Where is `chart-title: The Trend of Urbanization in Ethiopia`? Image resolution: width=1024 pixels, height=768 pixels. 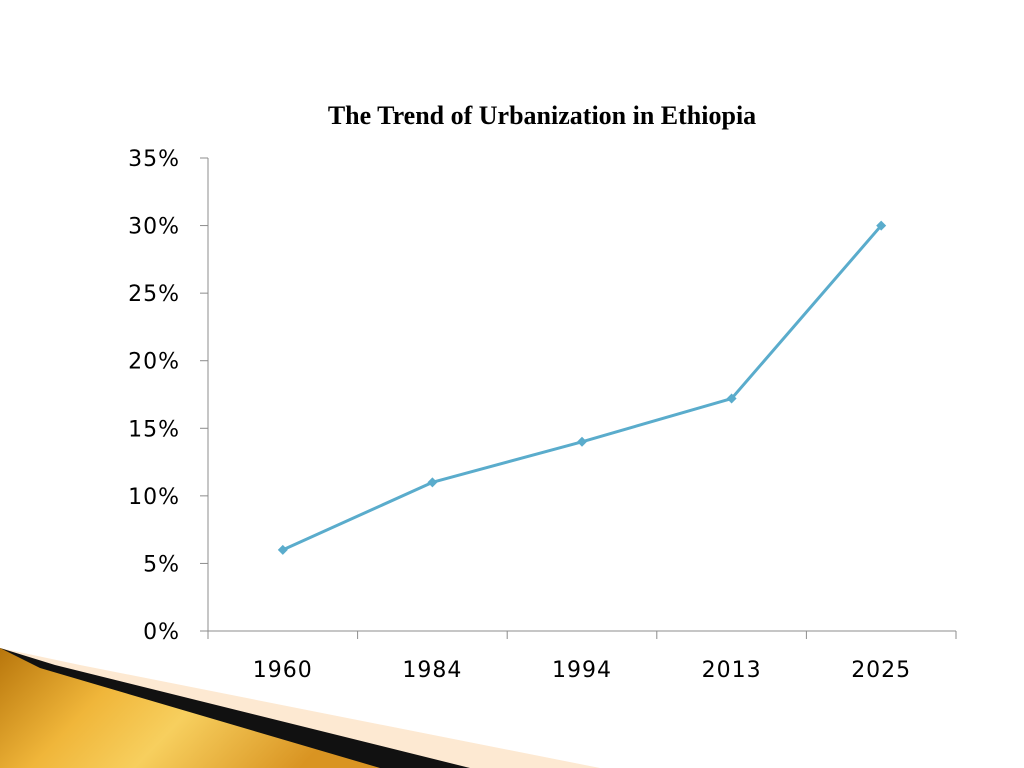 chart-title: The Trend of Urbanization in Ethiopia is located at coordinates (542, 115).